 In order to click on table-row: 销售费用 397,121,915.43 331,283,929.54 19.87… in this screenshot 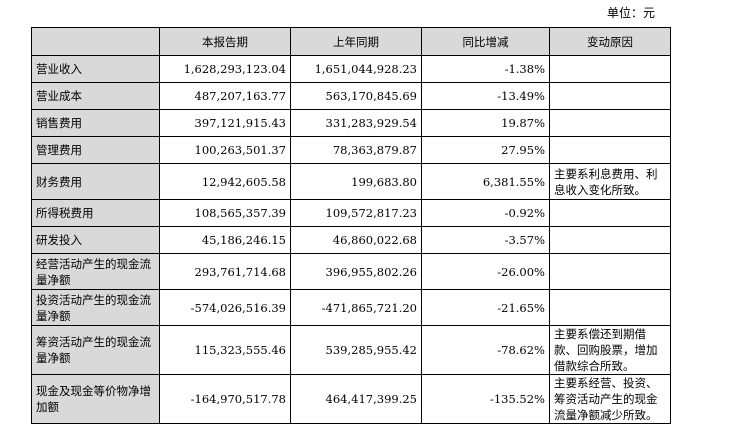, I will do `click(351, 123)`.